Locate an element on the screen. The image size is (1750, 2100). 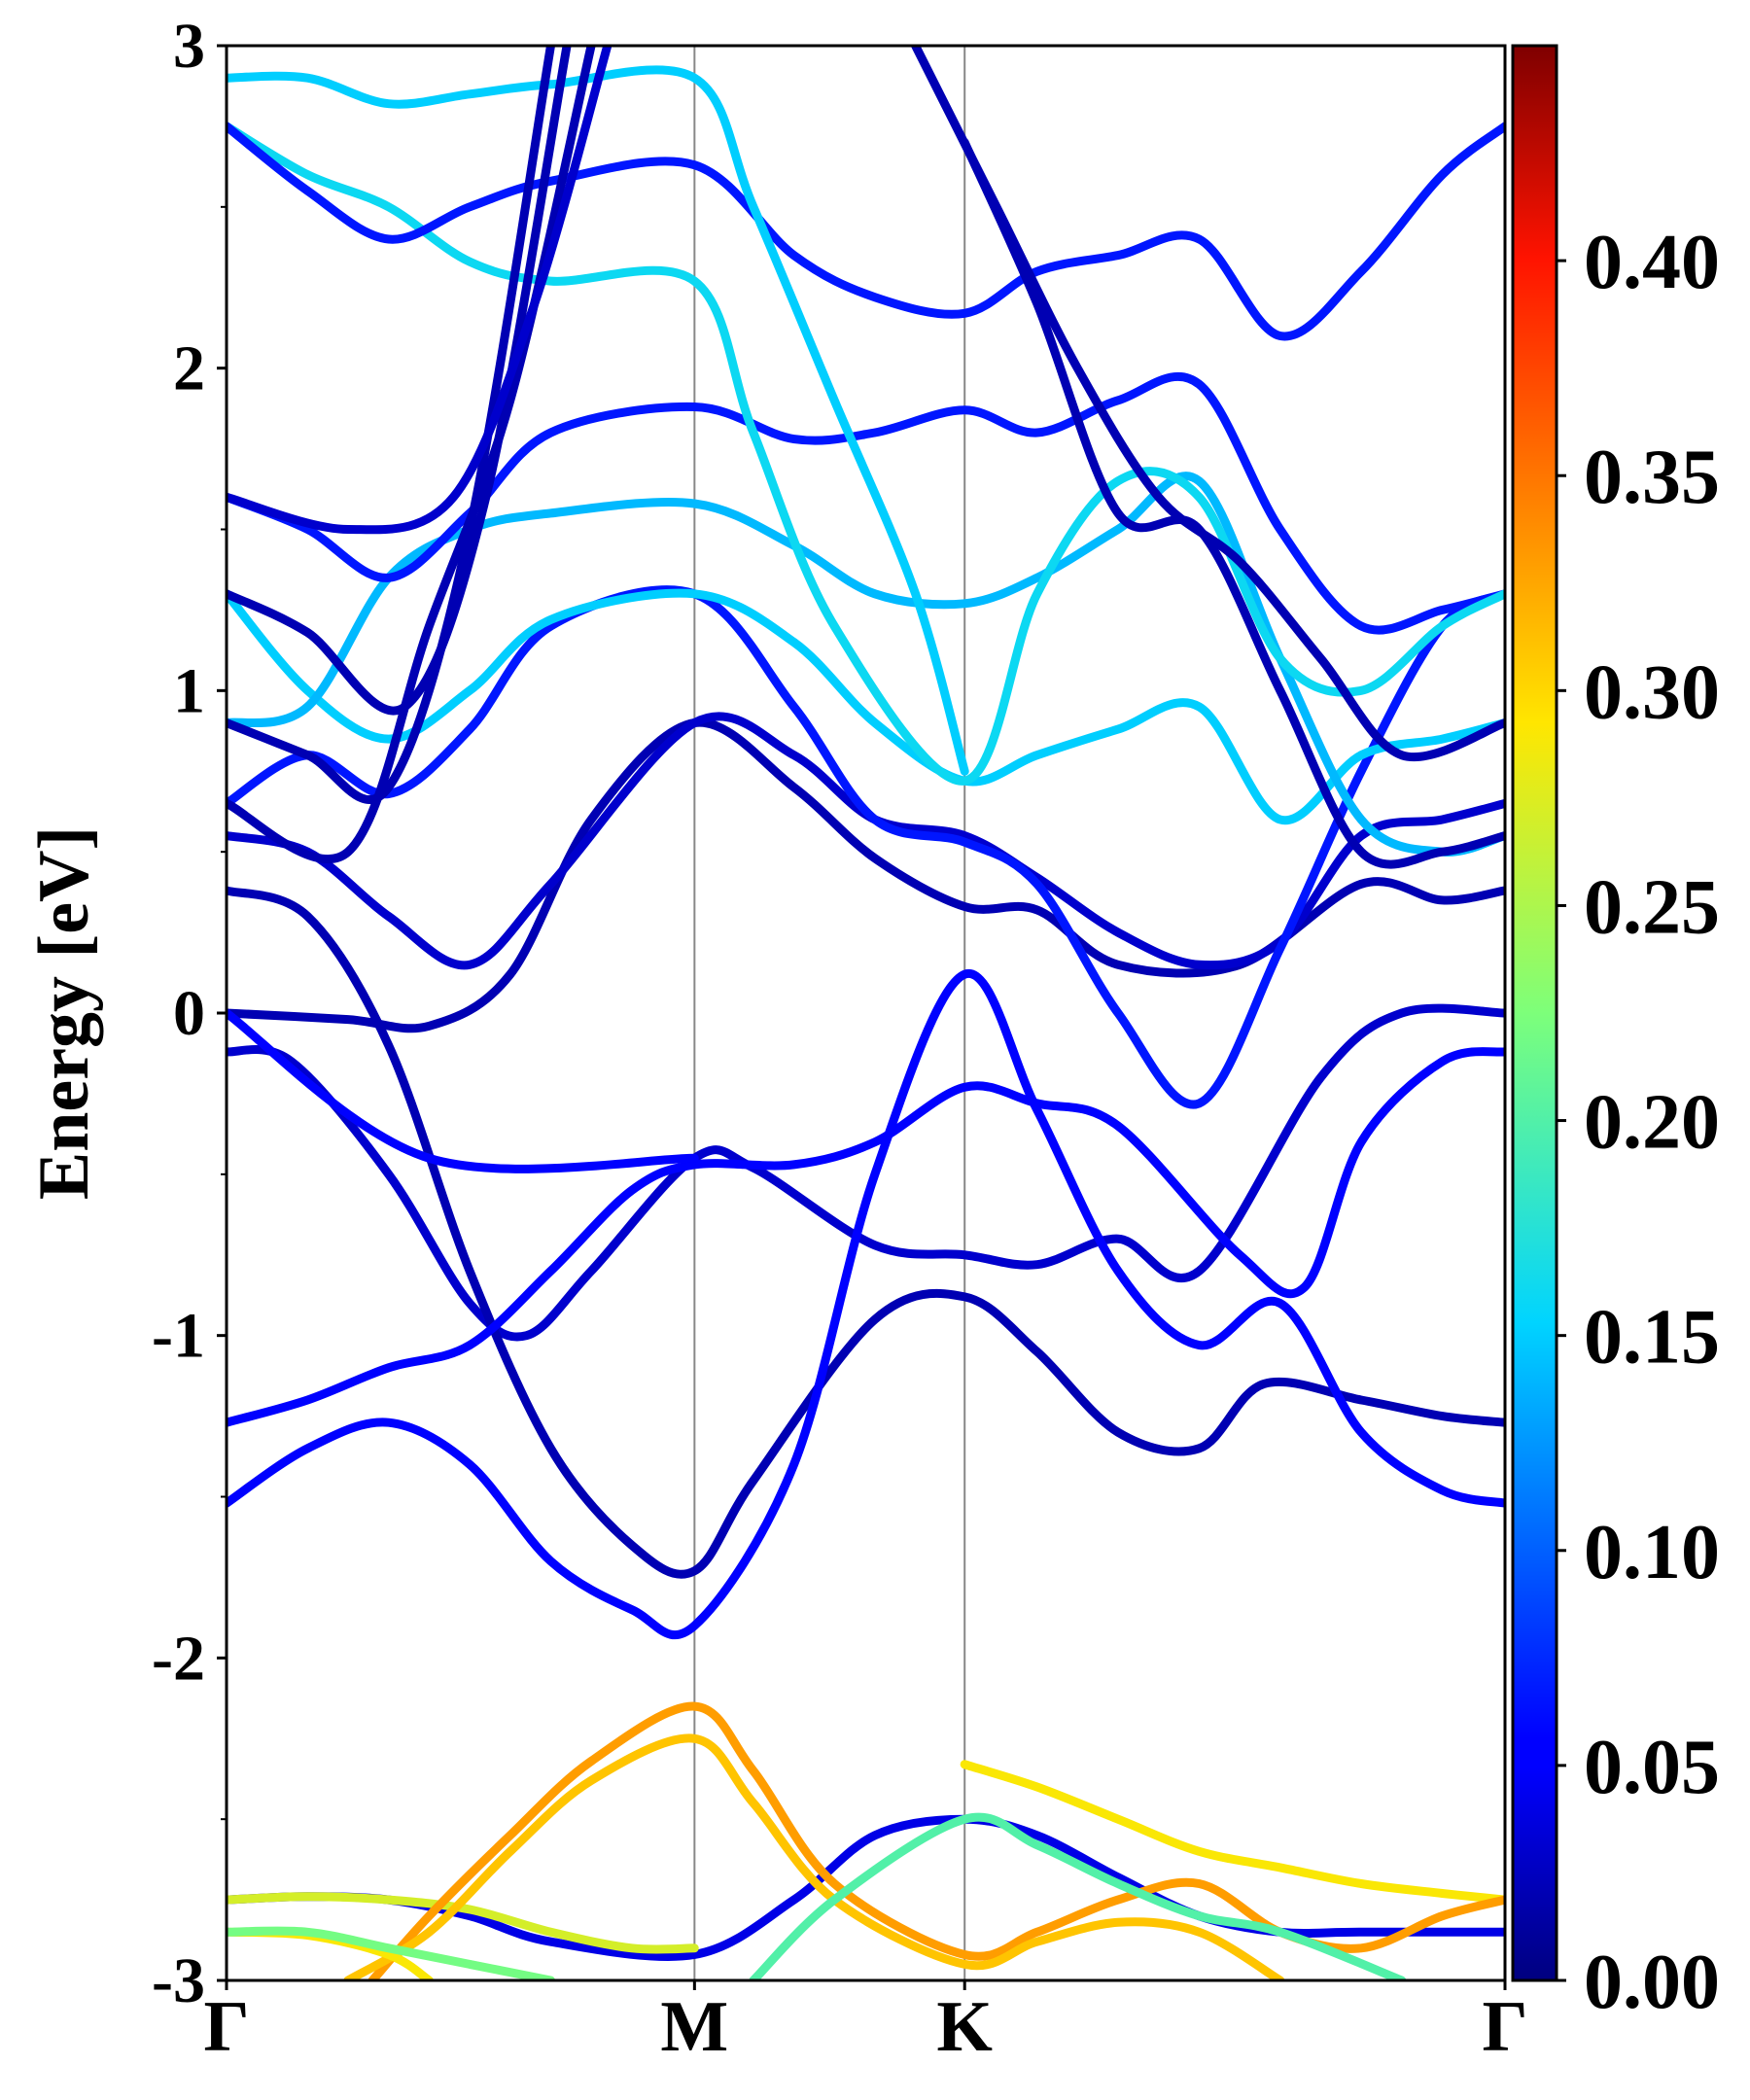
x-tick-label-3: Γ is located at coordinates (1504, 2027).